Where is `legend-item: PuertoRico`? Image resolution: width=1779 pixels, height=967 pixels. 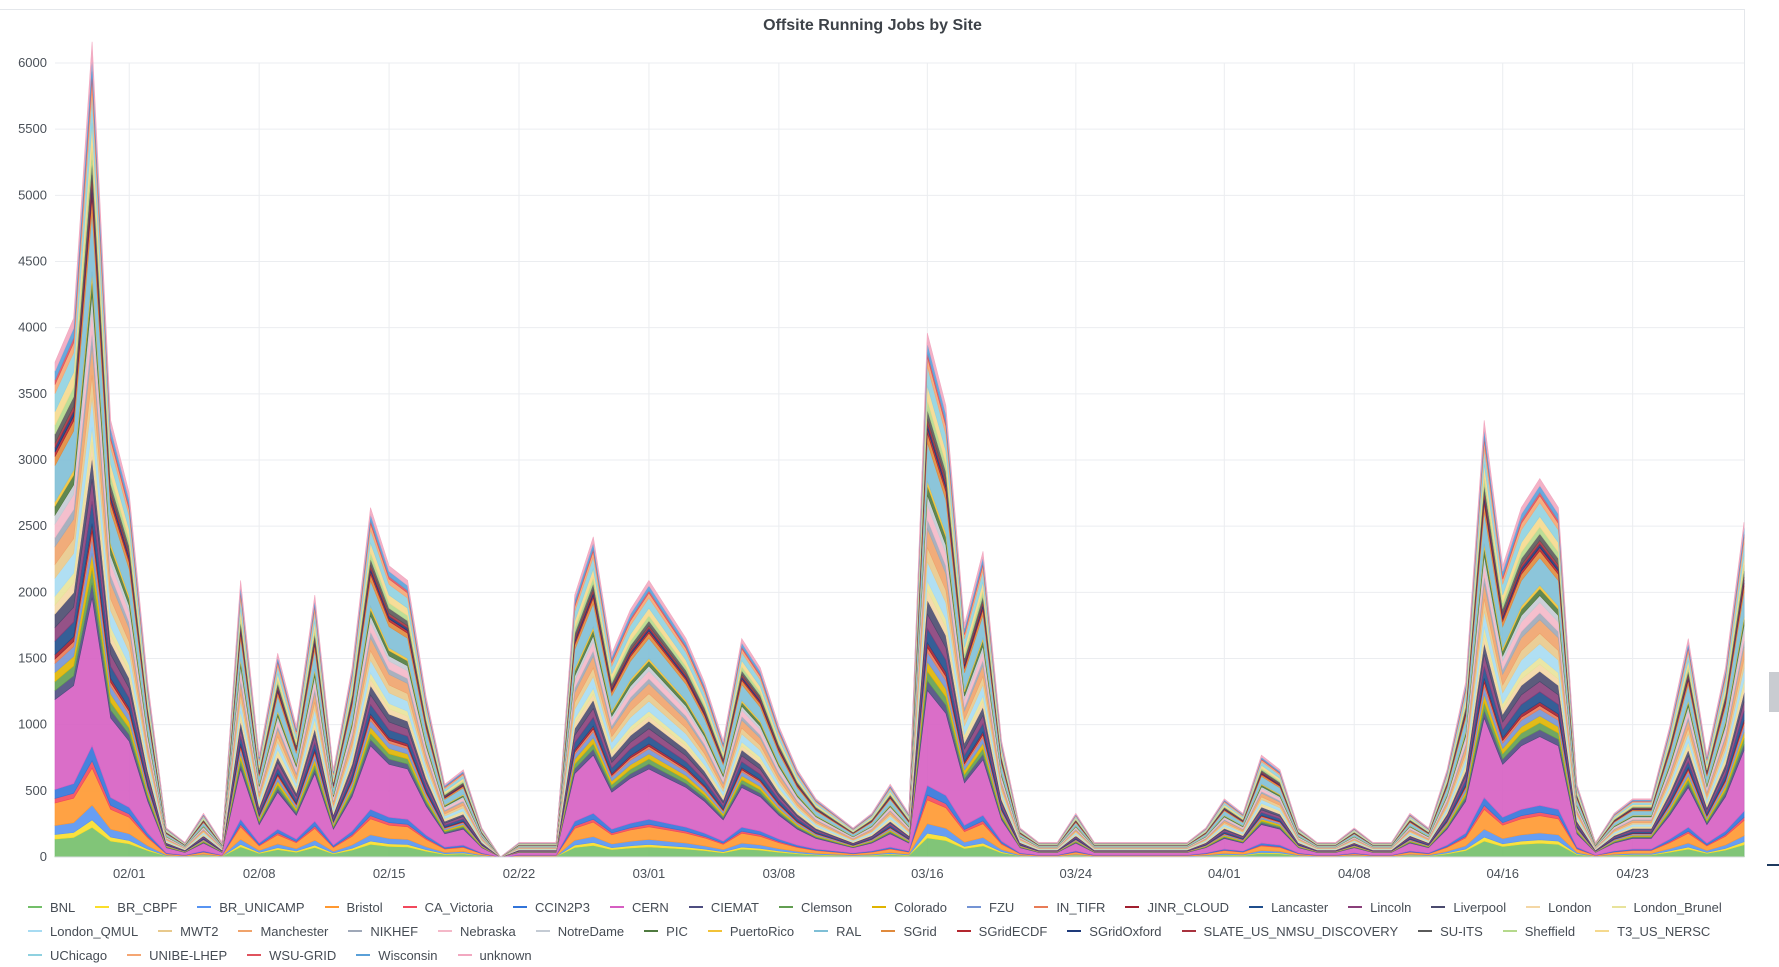
legend-item: PuertoRico is located at coordinates (751, 931).